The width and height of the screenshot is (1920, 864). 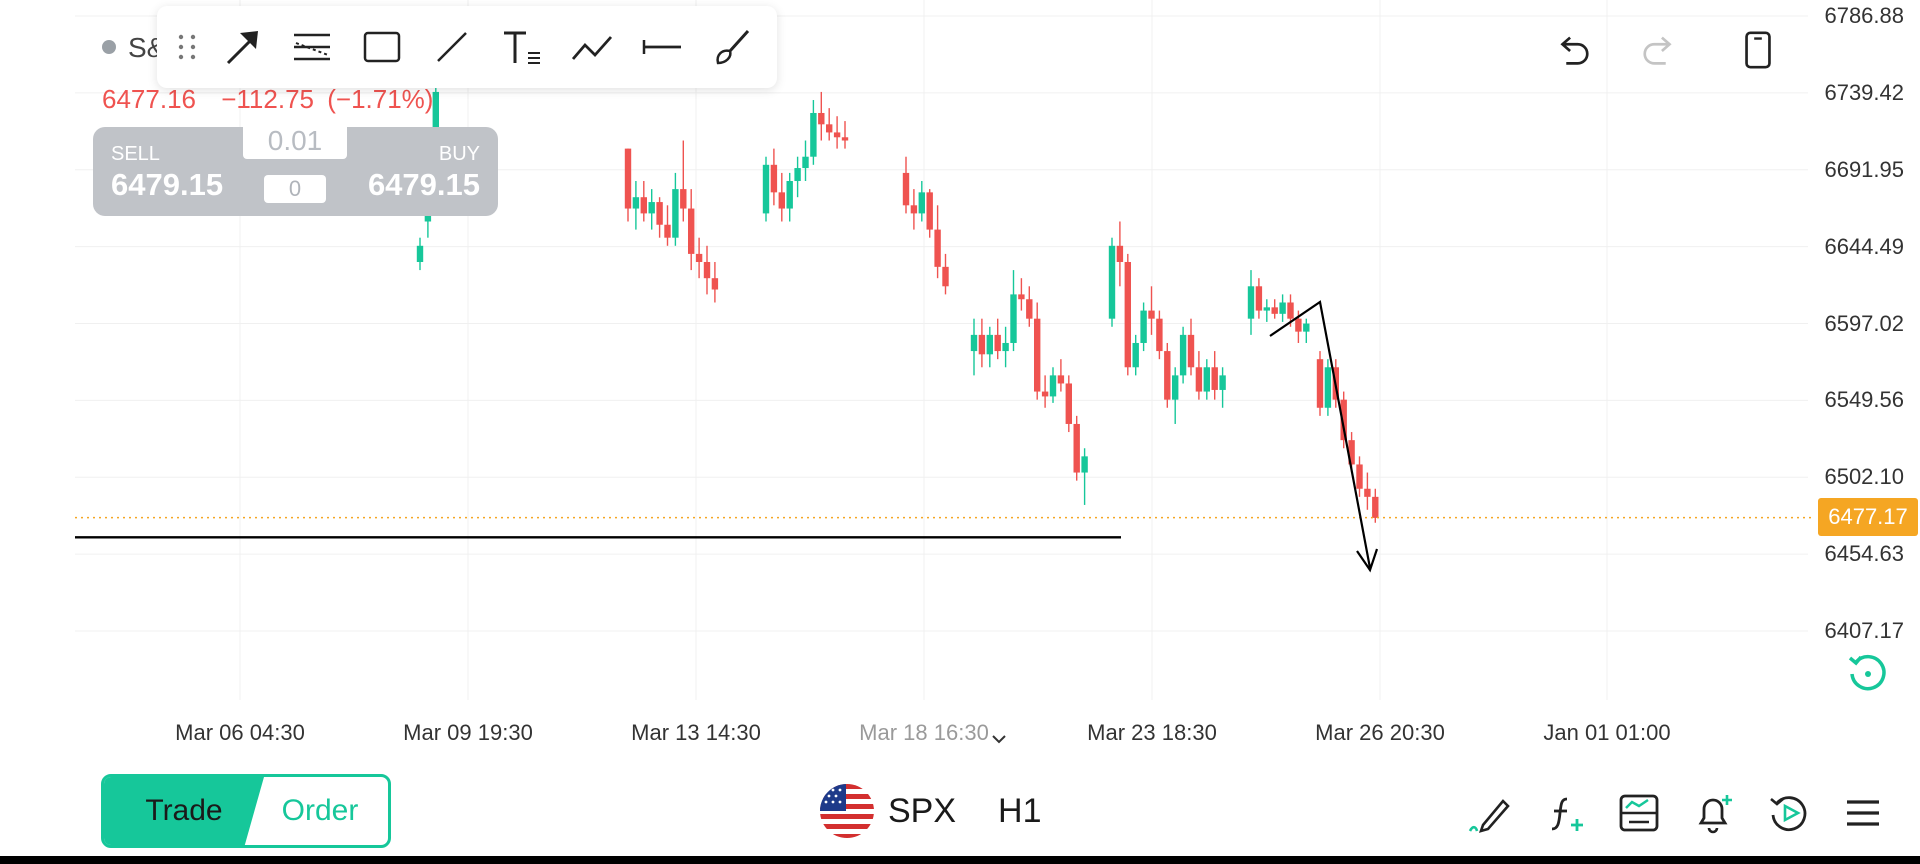 What do you see at coordinates (960, 860) in the screenshot?
I see `system-nav-strip` at bounding box center [960, 860].